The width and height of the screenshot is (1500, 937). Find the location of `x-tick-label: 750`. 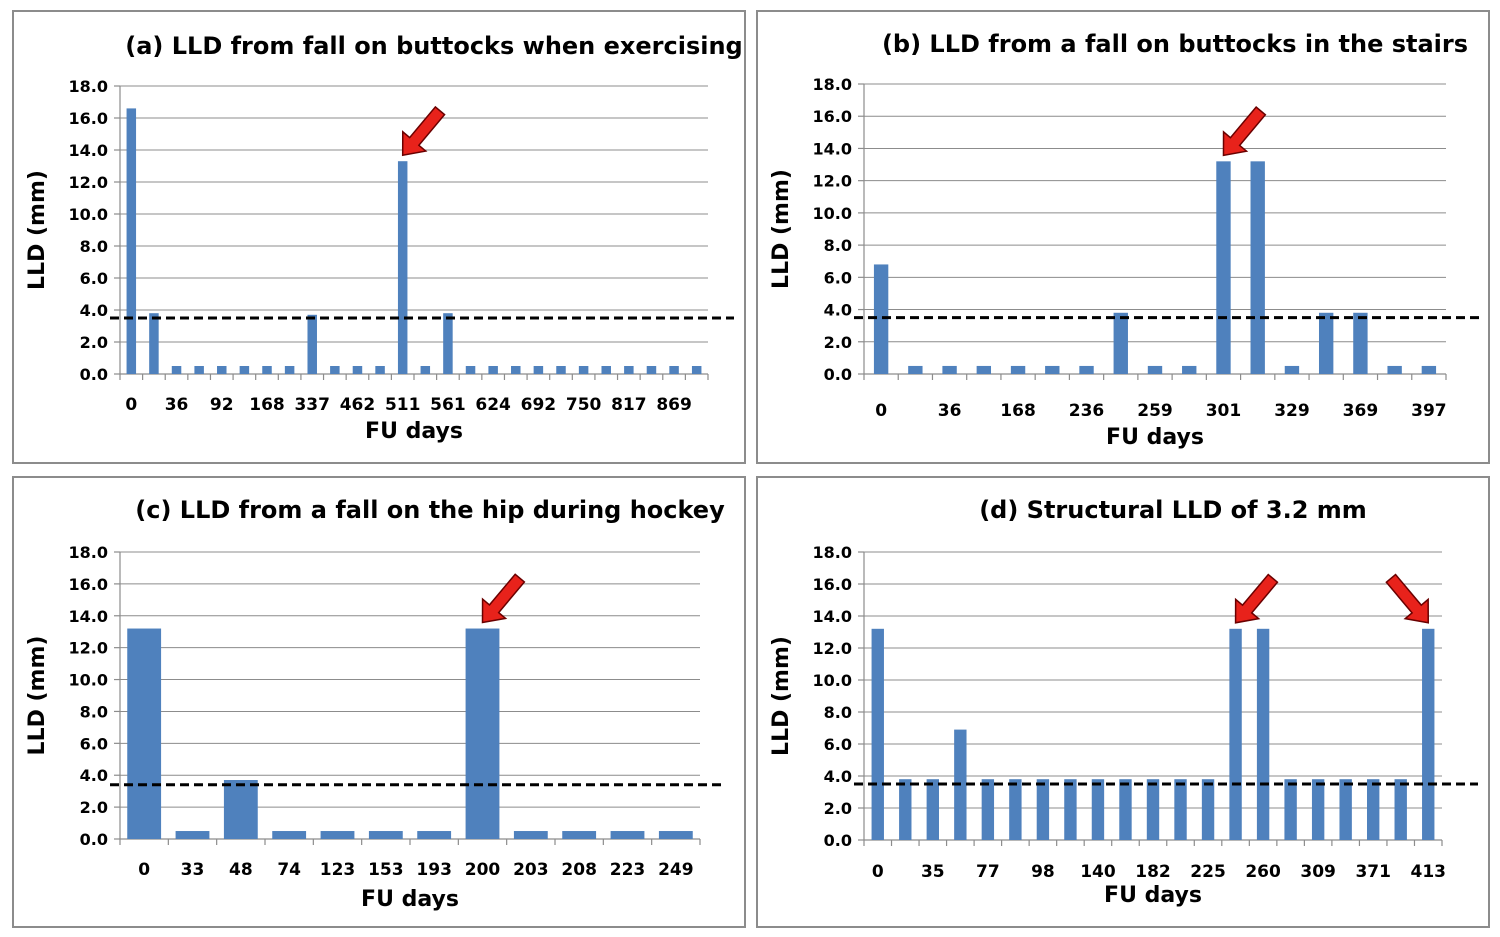

x-tick-label: 750 is located at coordinates (584, 405).